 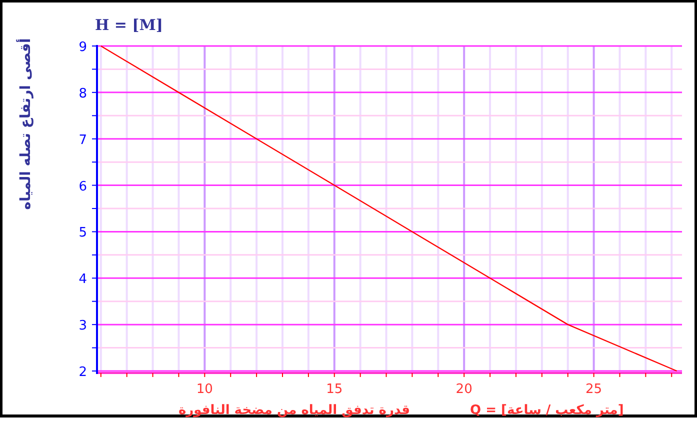 I want to click on text: Q = [متر مكعب / ساعة], so click(x=547, y=410).